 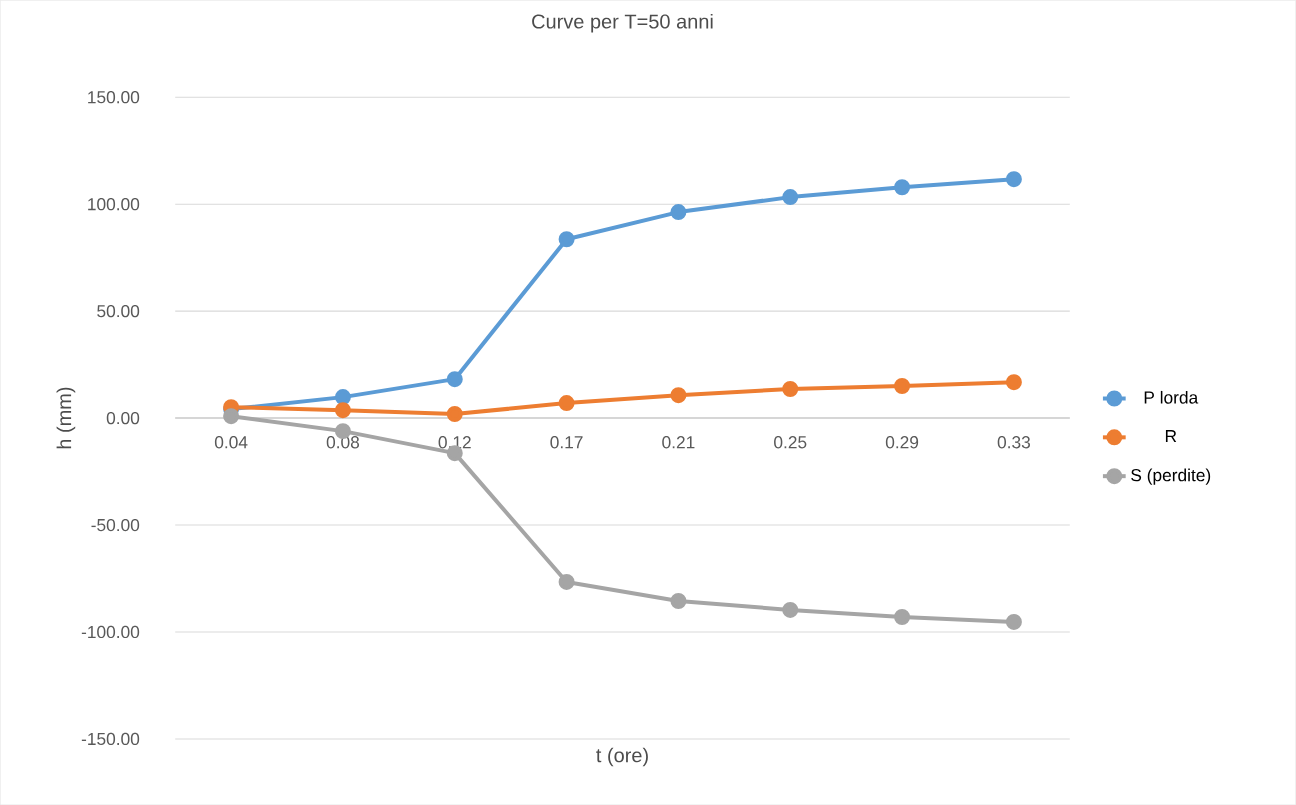 I want to click on y-axis-title: h (mm), so click(x=66, y=418).